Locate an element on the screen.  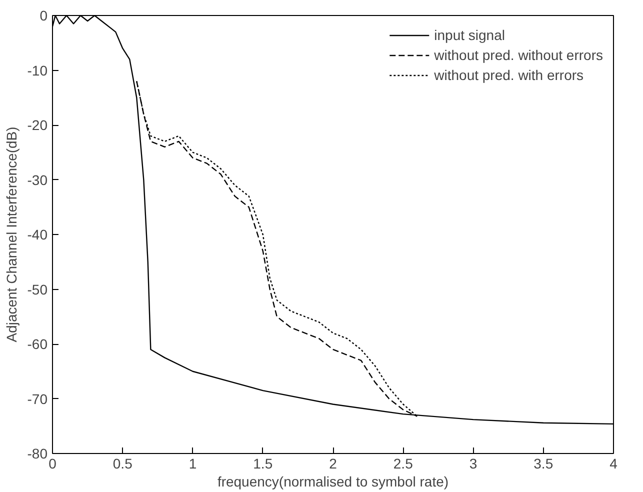
x-tick-label: 1.5 is located at coordinates (263, 464).